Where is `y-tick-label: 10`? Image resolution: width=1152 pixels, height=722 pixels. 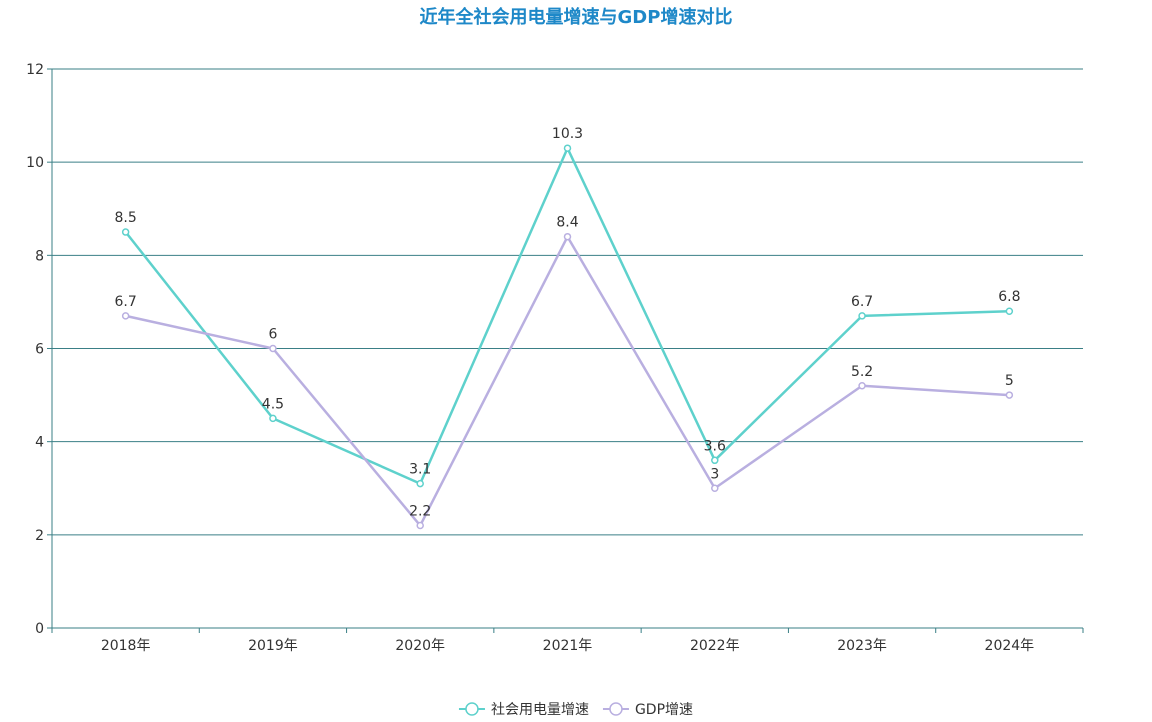
y-tick-label: 10 is located at coordinates (35, 163).